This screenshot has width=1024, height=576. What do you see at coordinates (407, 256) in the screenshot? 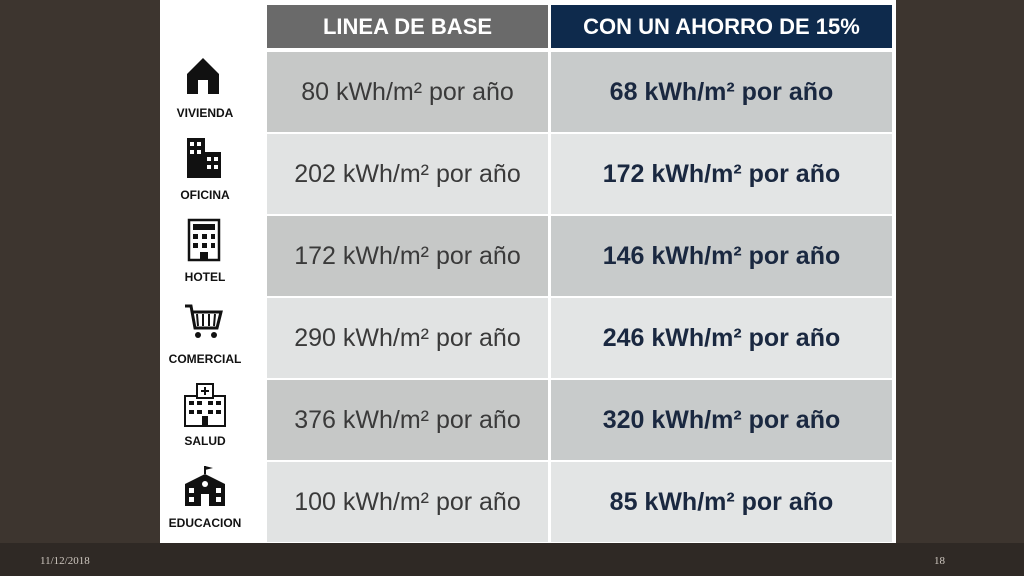
I see `baseline-cell: 172 kWh/m² por año` at bounding box center [407, 256].